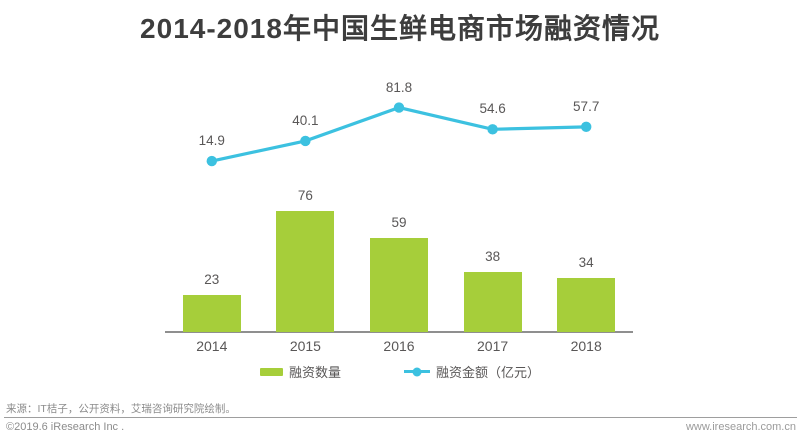 The height and width of the screenshot is (438, 800). I want to click on bar-2015, so click(305, 271).